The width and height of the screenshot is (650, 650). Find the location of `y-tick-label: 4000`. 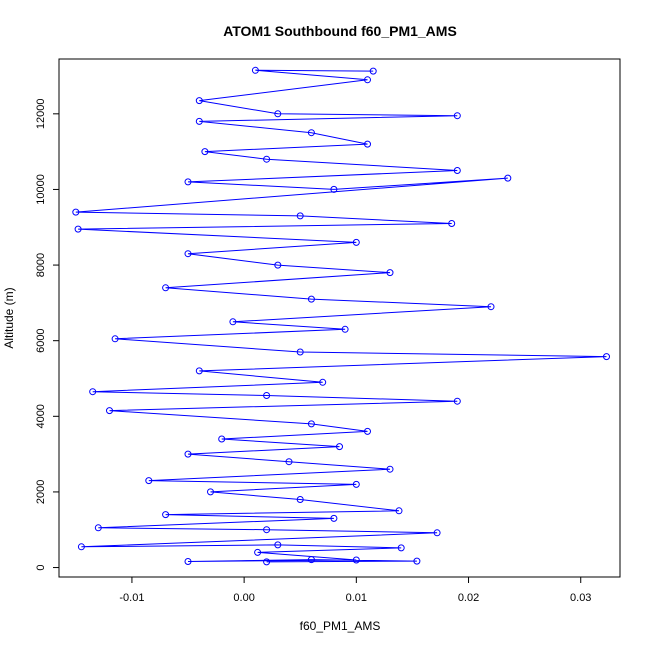

y-tick-label: 4000 is located at coordinates (41, 416).